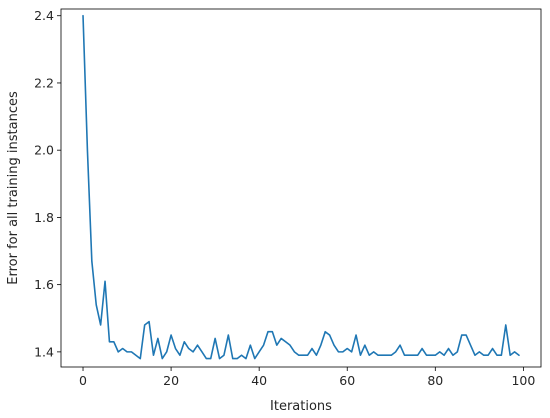 The height and width of the screenshot is (418, 550). What do you see at coordinates (435, 380) in the screenshot?
I see `x-tick-label: 80` at bounding box center [435, 380].